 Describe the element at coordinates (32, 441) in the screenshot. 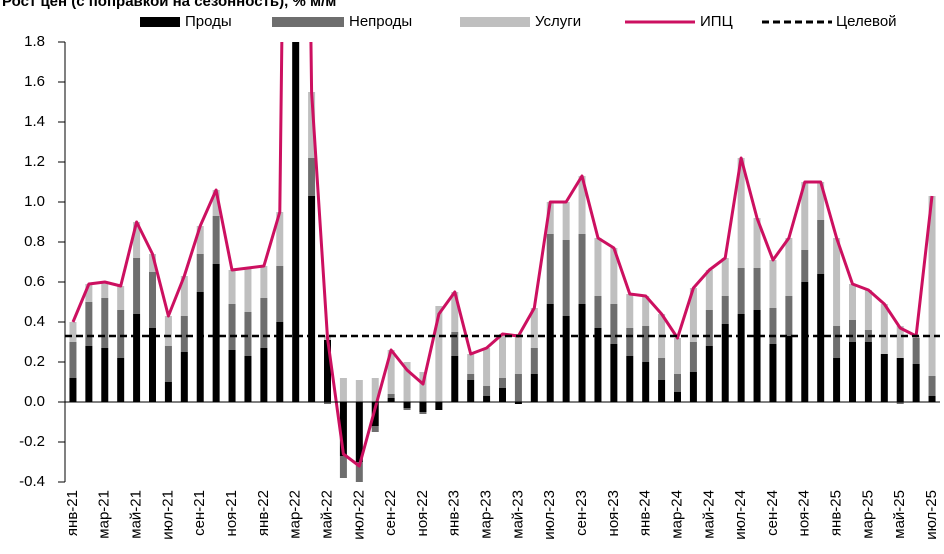

I see `y-tick-label: -0.2` at that location.